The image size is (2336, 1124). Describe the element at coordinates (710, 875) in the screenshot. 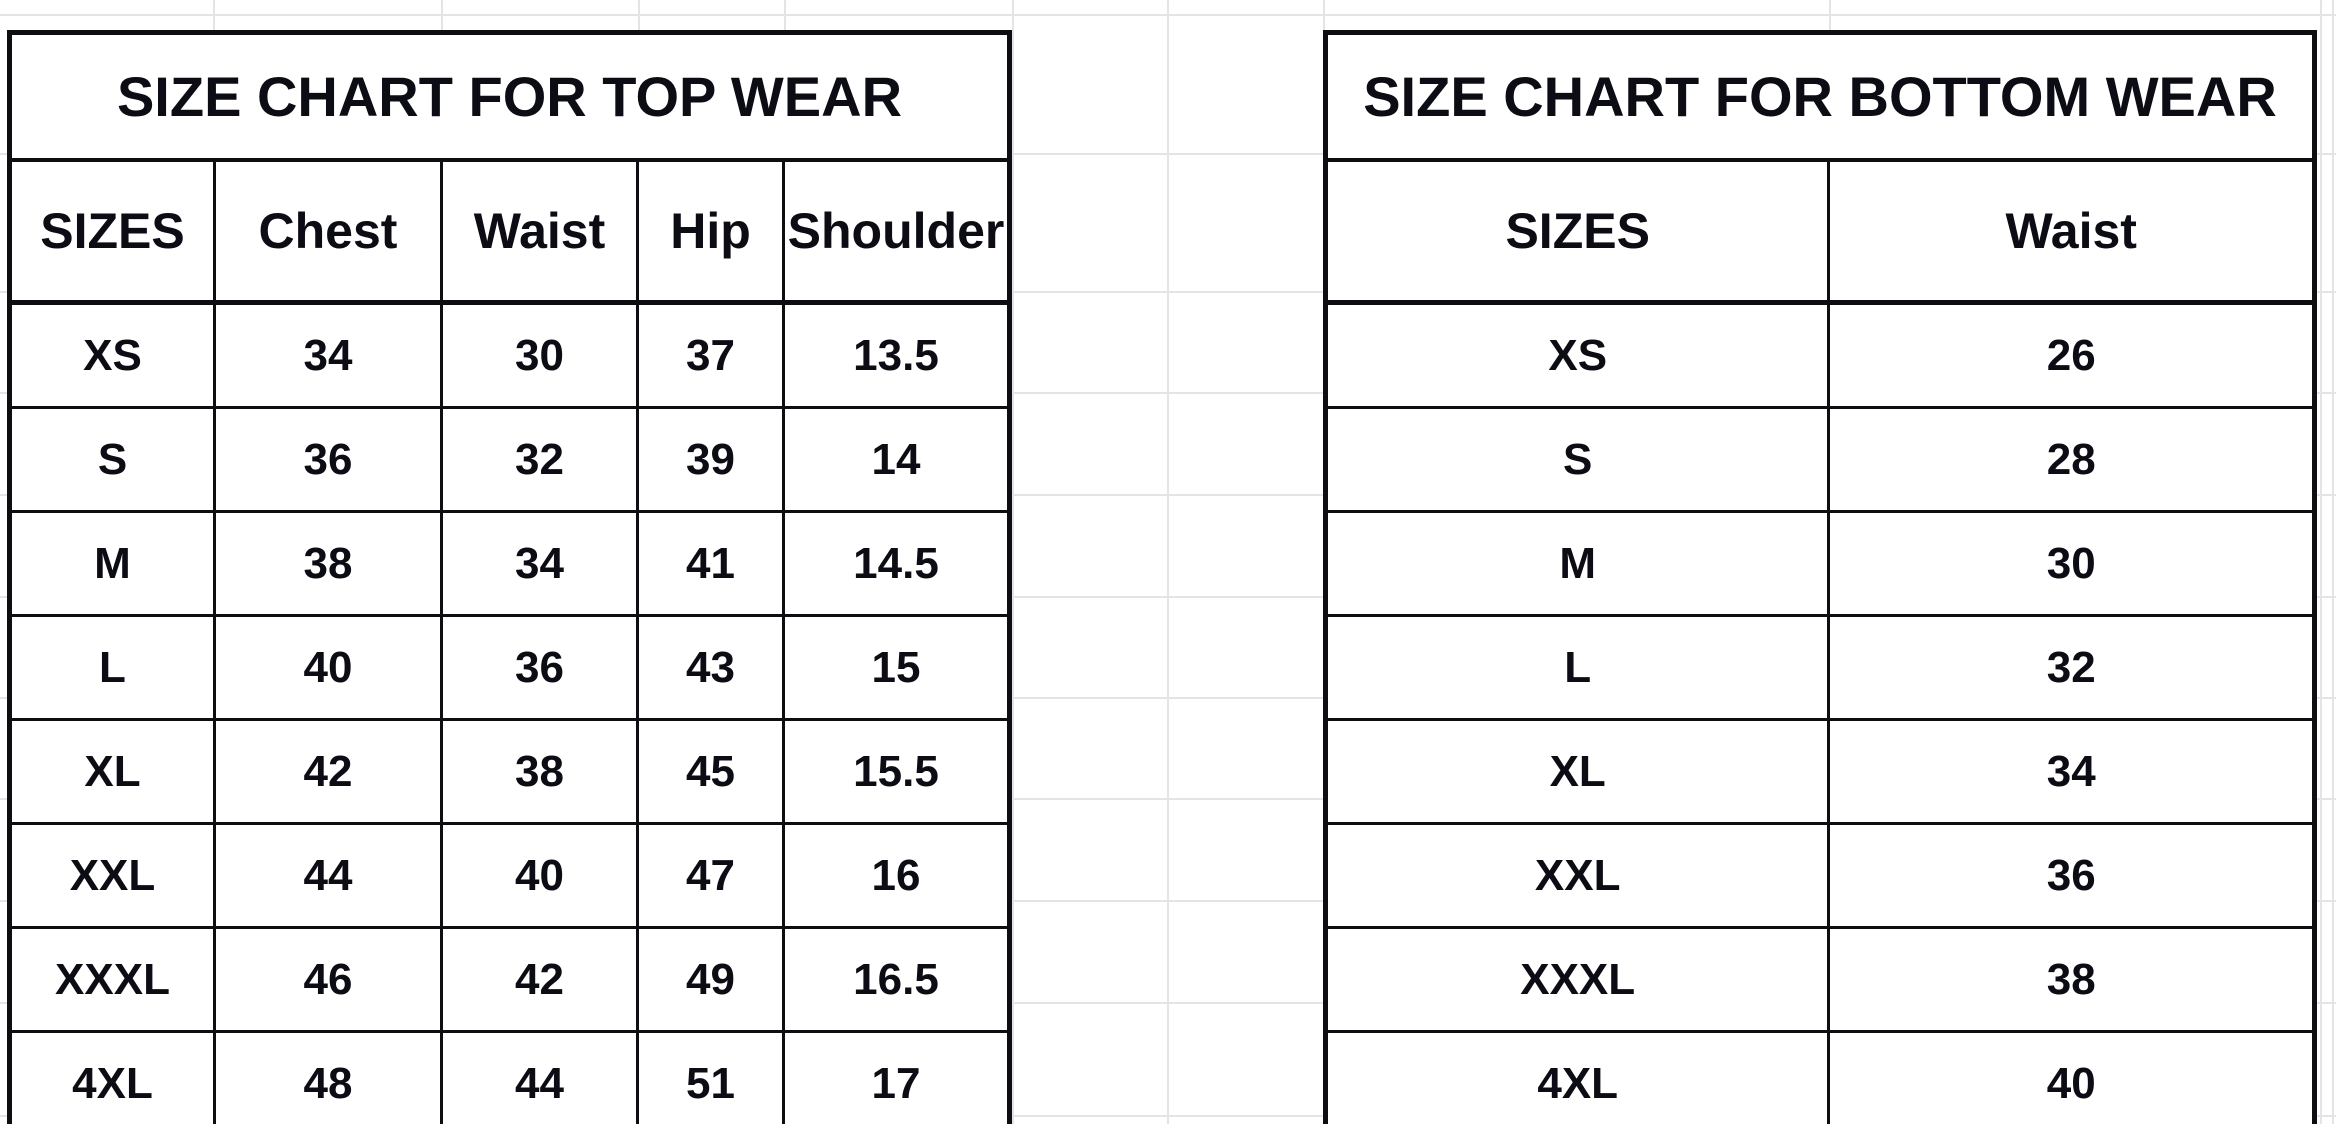

I see `measurement-cell: 47` at that location.